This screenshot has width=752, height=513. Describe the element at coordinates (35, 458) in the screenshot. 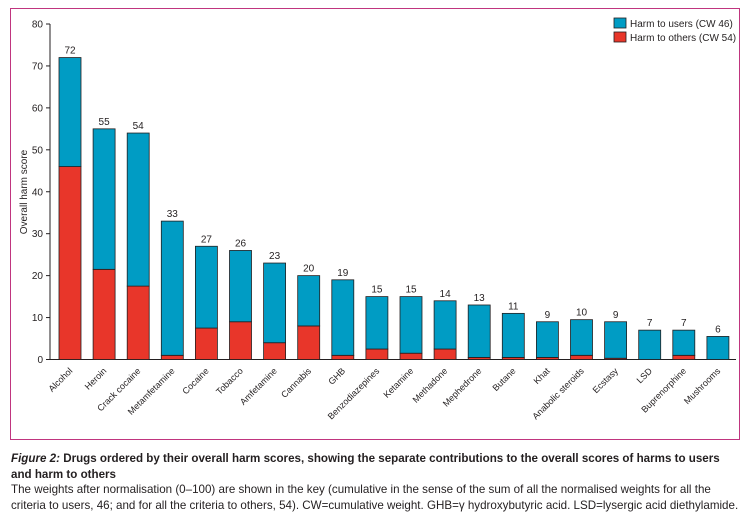

I see `figure-label: Figure 2:` at that location.